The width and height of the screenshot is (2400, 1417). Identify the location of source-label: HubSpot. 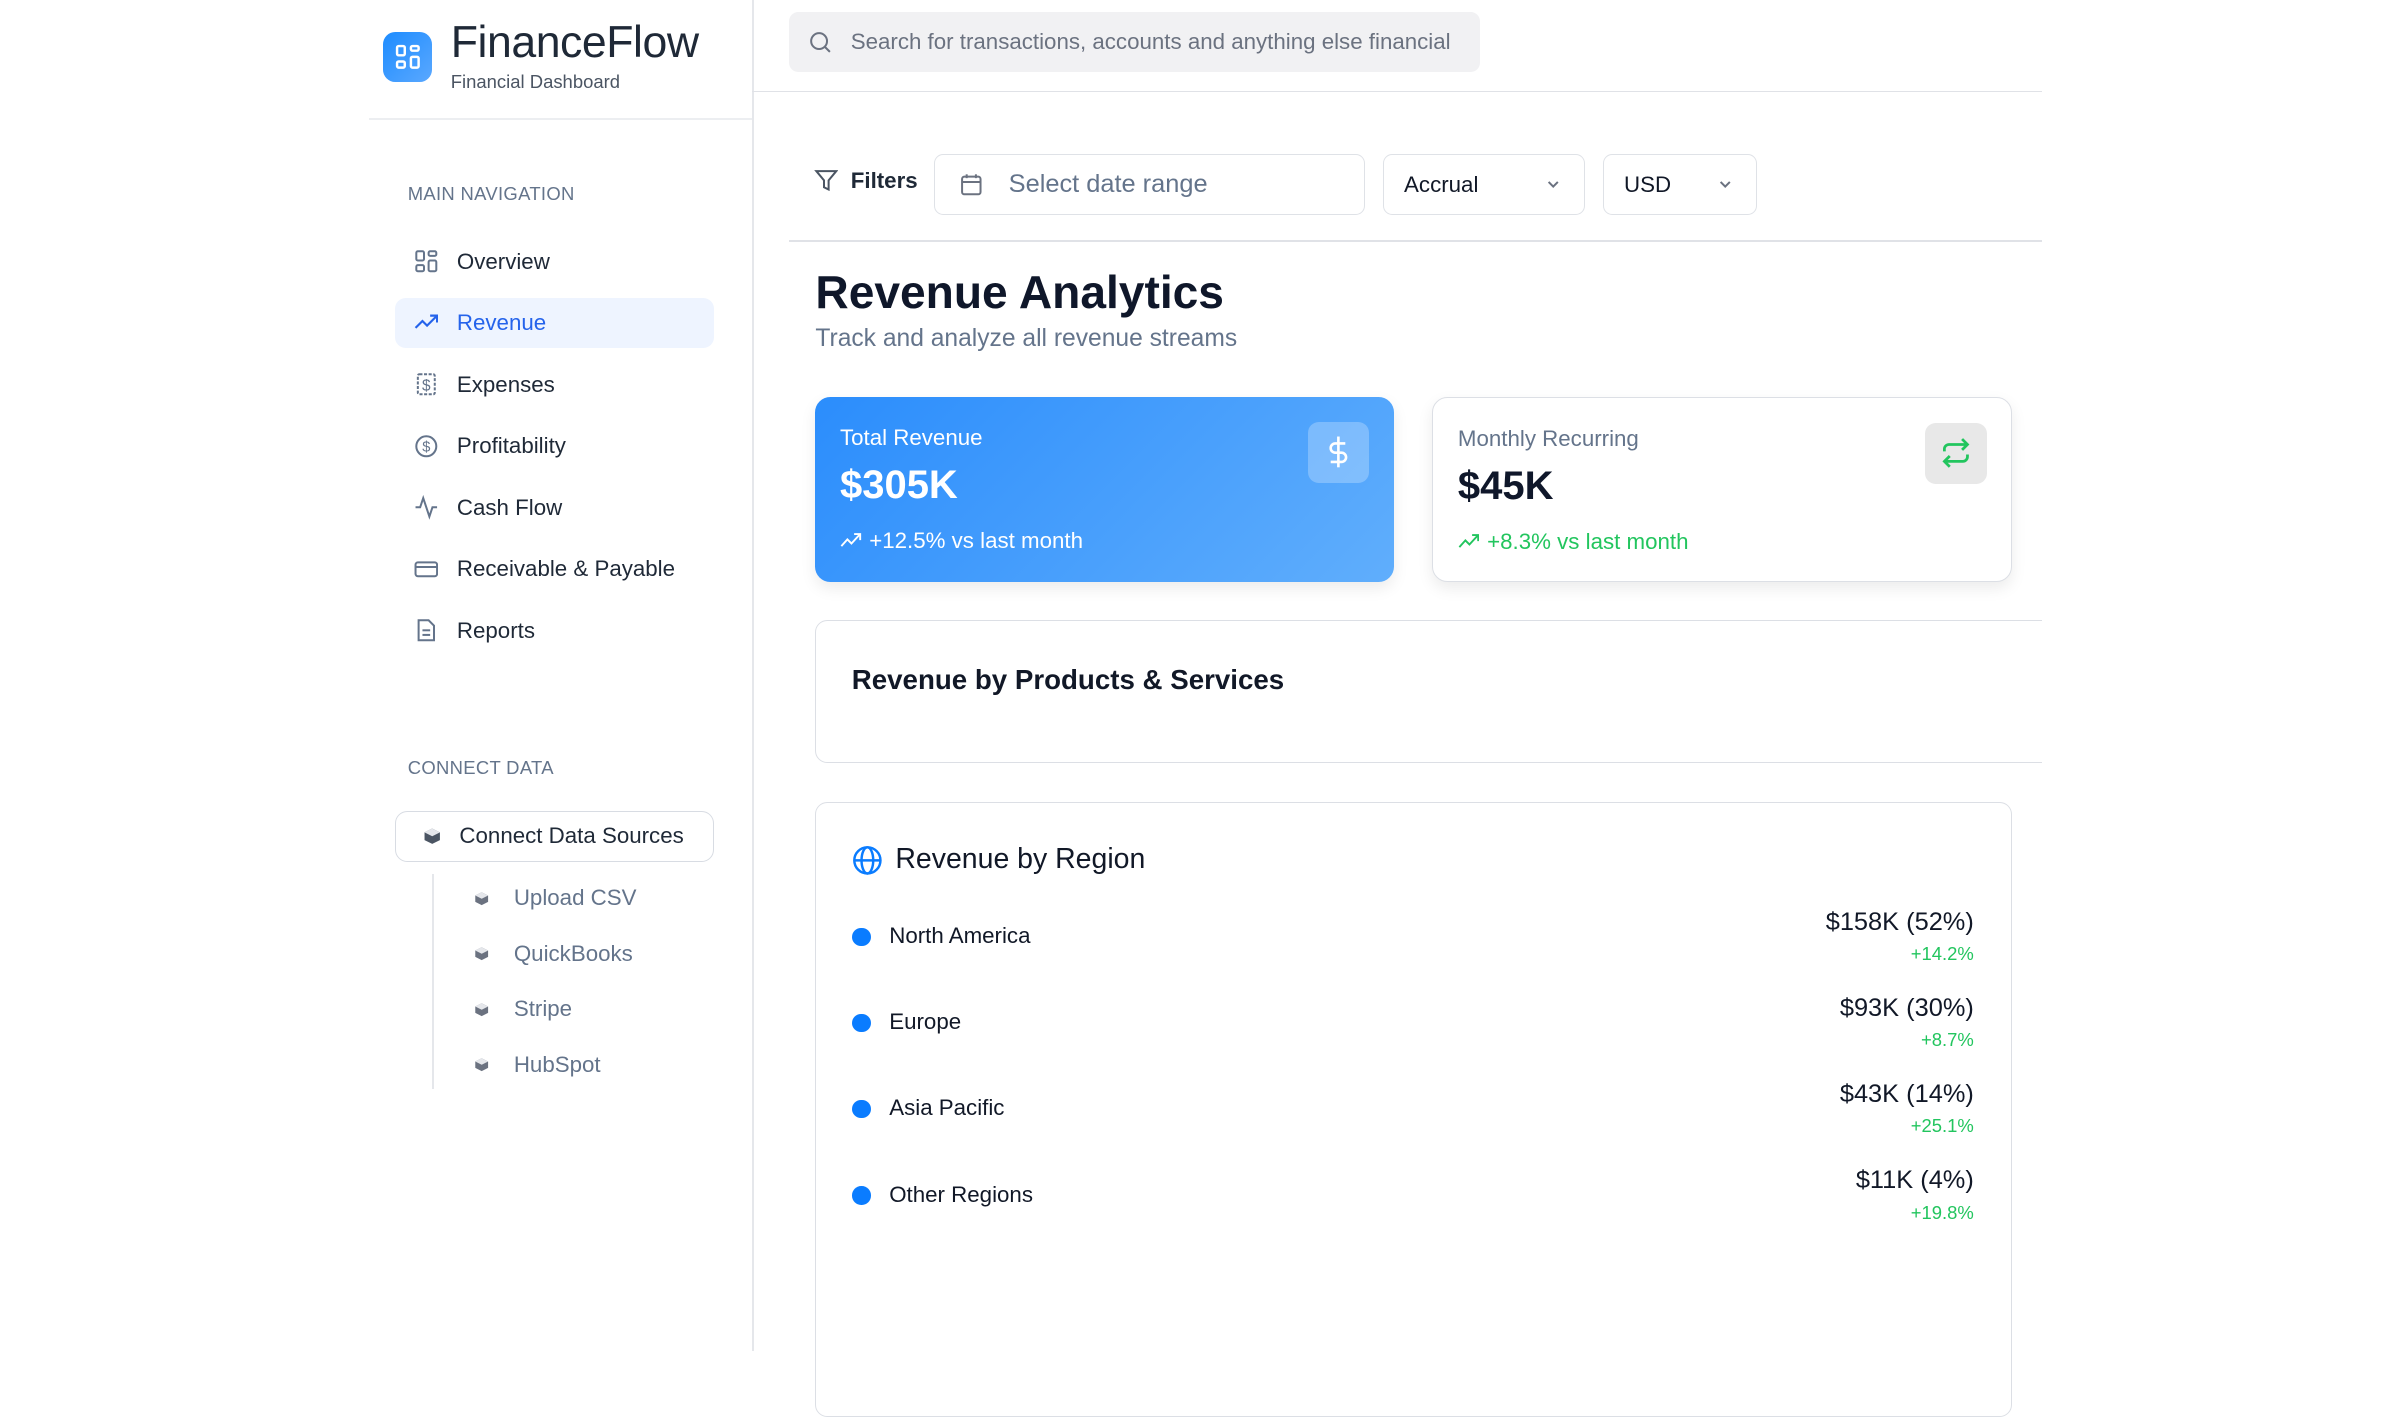
(557, 1064).